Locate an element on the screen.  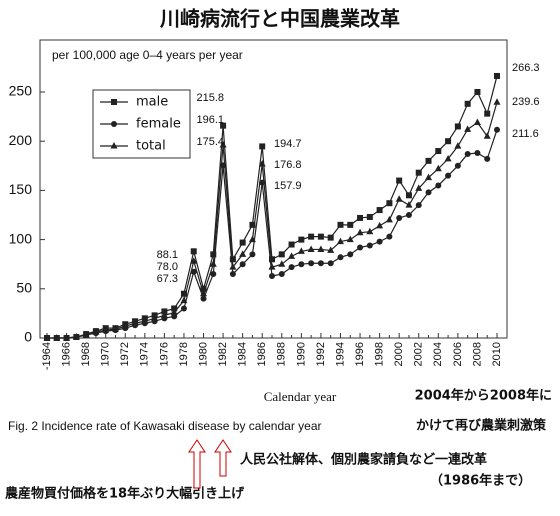
y-axis-label: per 100,000 age 0–4 years per year is located at coordinates (147, 55).